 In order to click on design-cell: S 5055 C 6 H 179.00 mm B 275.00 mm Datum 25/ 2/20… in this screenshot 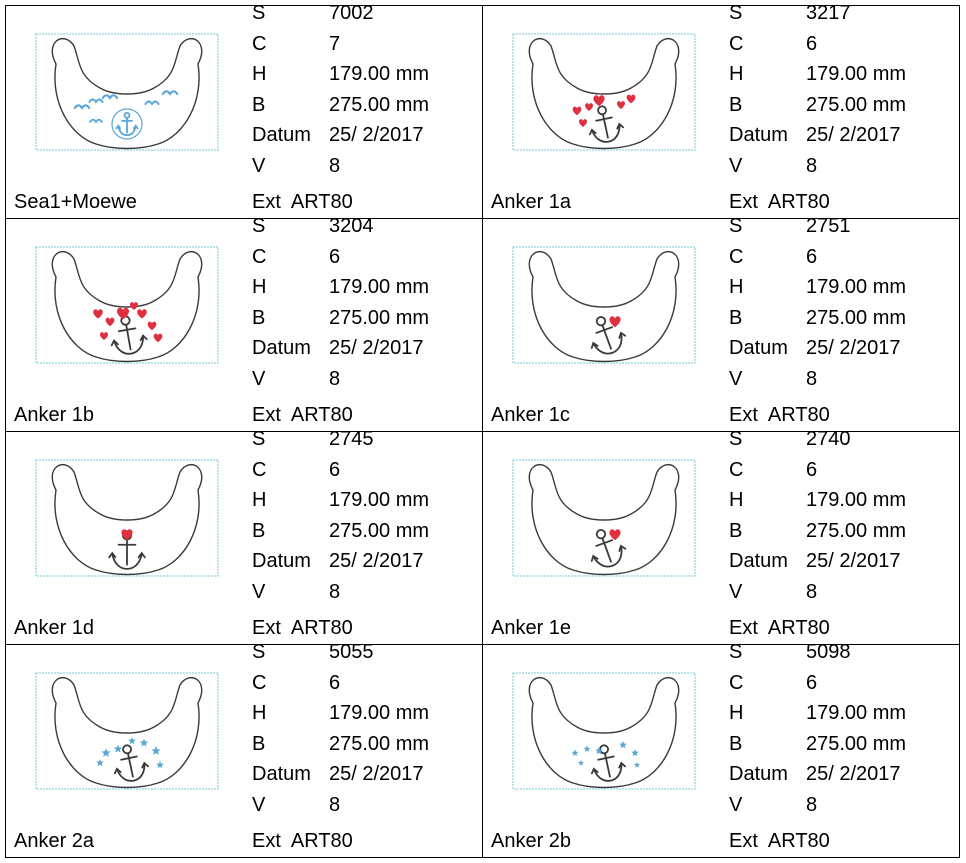, I will do `click(244, 751)`.